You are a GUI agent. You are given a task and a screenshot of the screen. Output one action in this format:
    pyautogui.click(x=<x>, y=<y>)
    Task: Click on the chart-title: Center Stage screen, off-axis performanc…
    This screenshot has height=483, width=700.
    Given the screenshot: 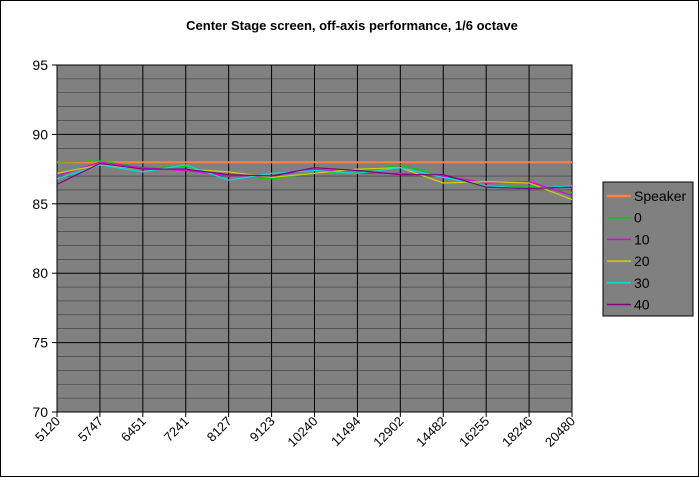 What is the action you would take?
    pyautogui.click(x=352, y=25)
    